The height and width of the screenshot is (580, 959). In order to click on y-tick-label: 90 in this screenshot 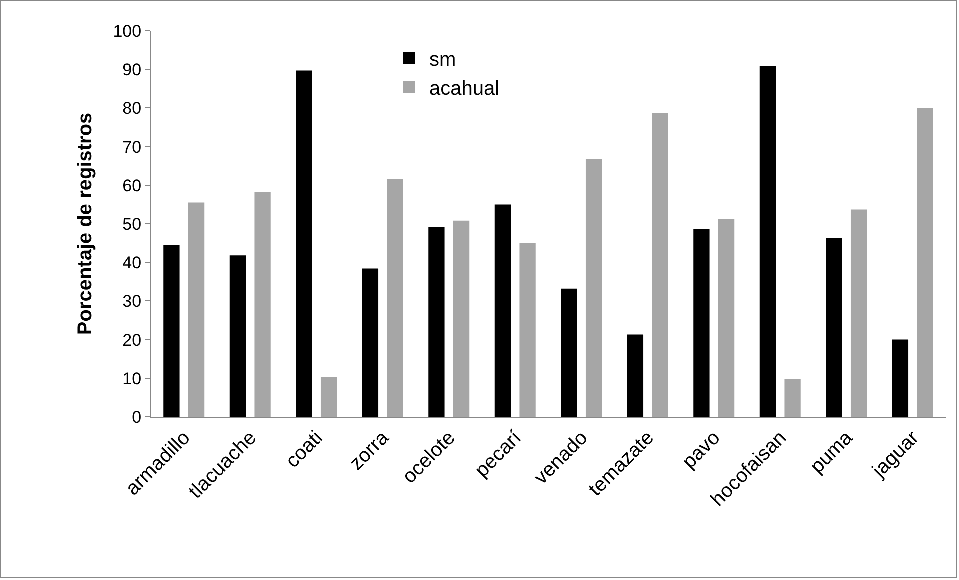, I will do `click(132, 70)`.